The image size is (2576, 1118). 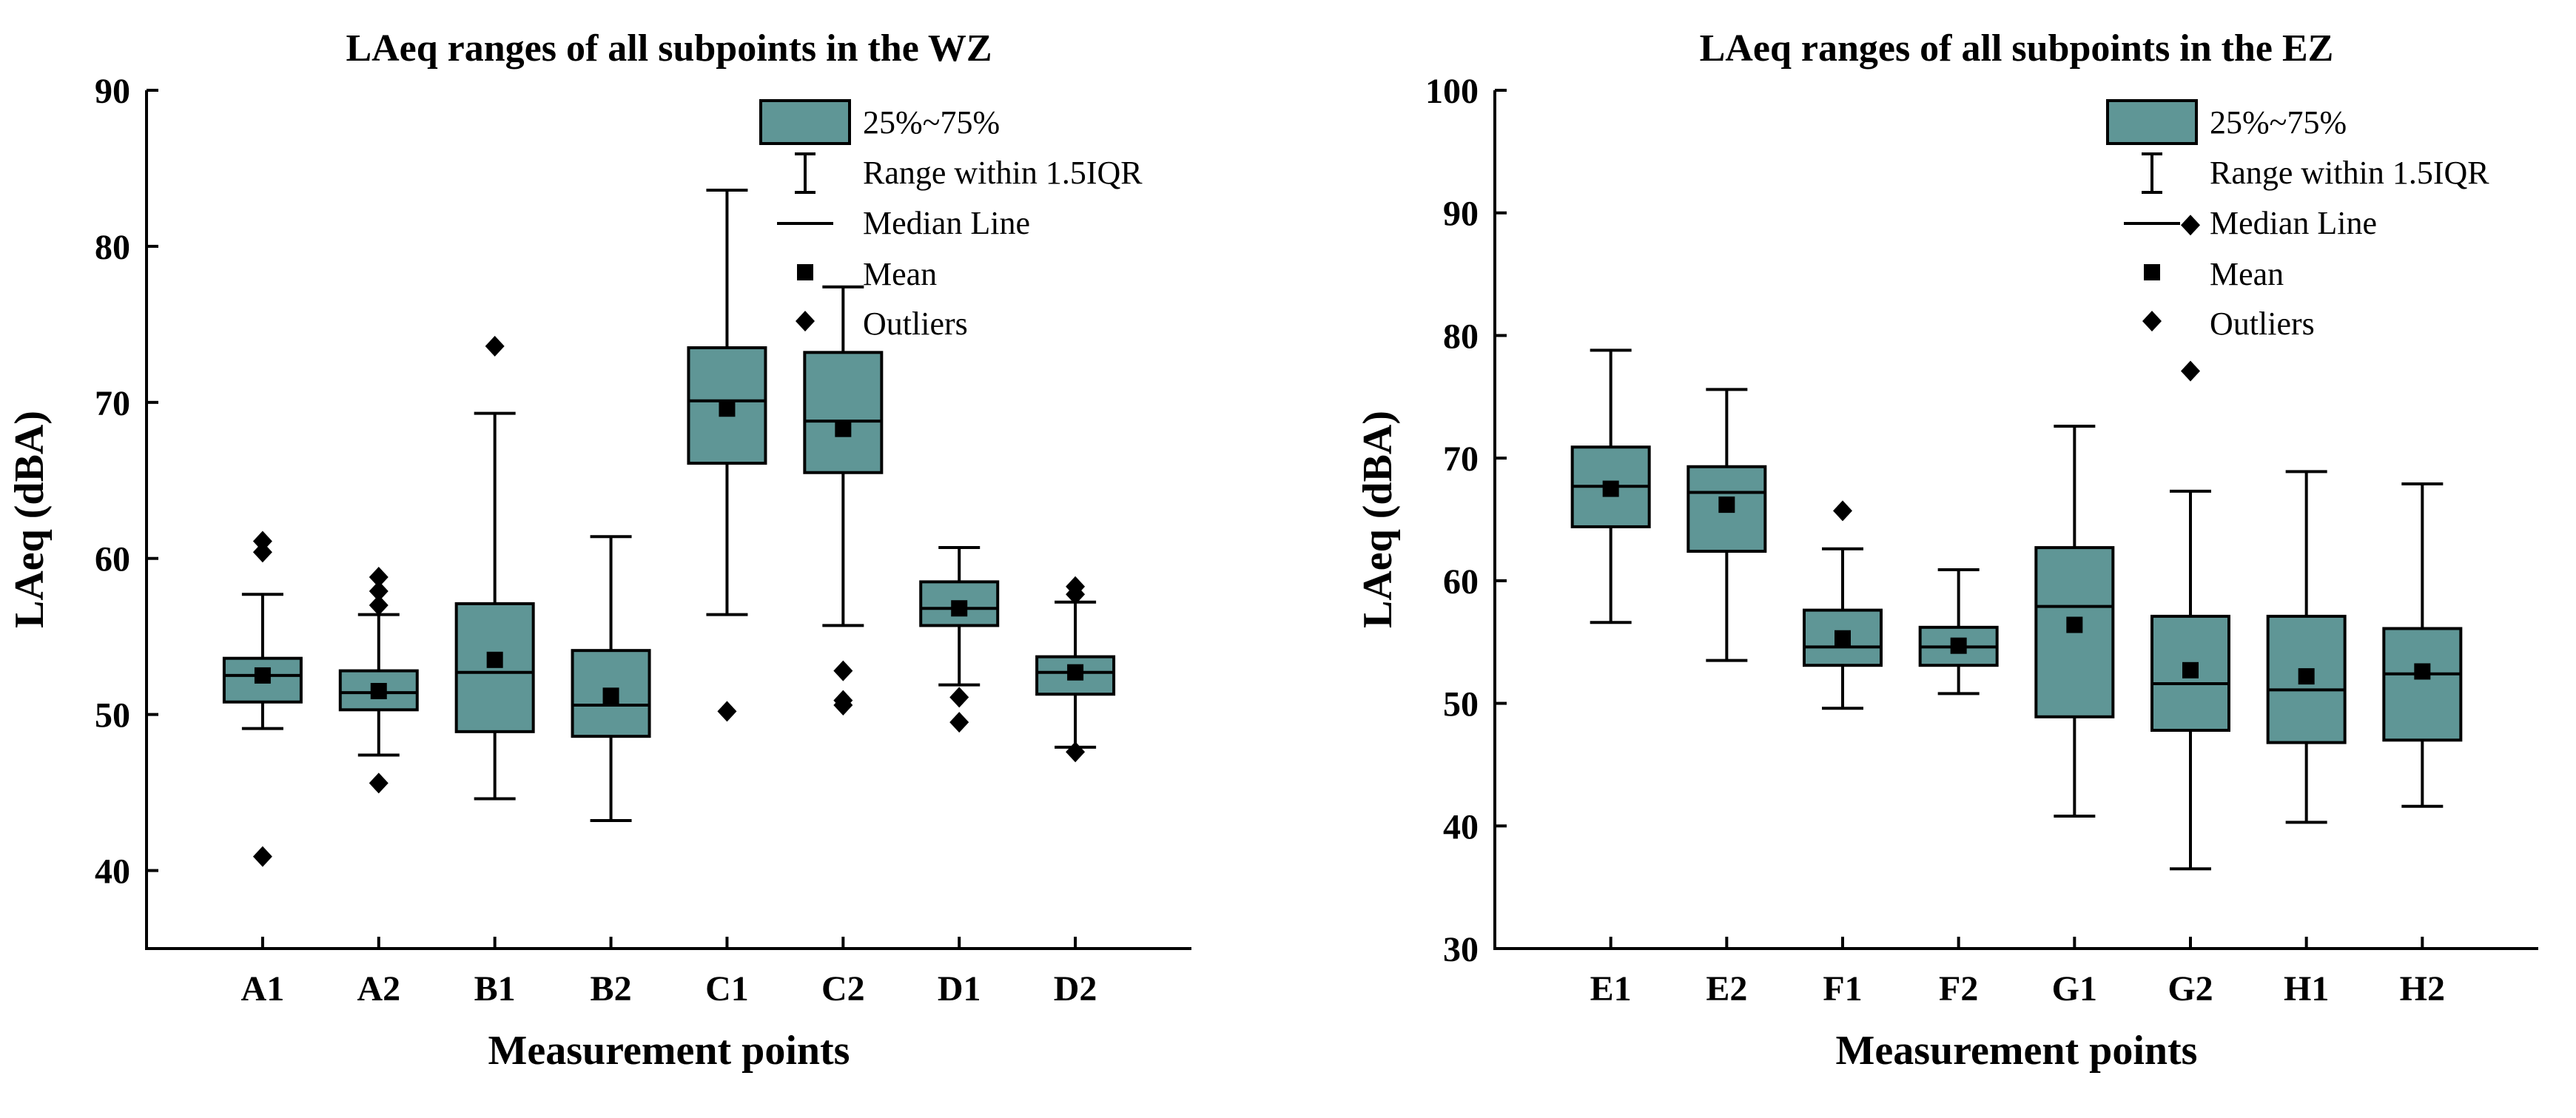 What do you see at coordinates (843, 500) in the screenshot?
I see `box-C2` at bounding box center [843, 500].